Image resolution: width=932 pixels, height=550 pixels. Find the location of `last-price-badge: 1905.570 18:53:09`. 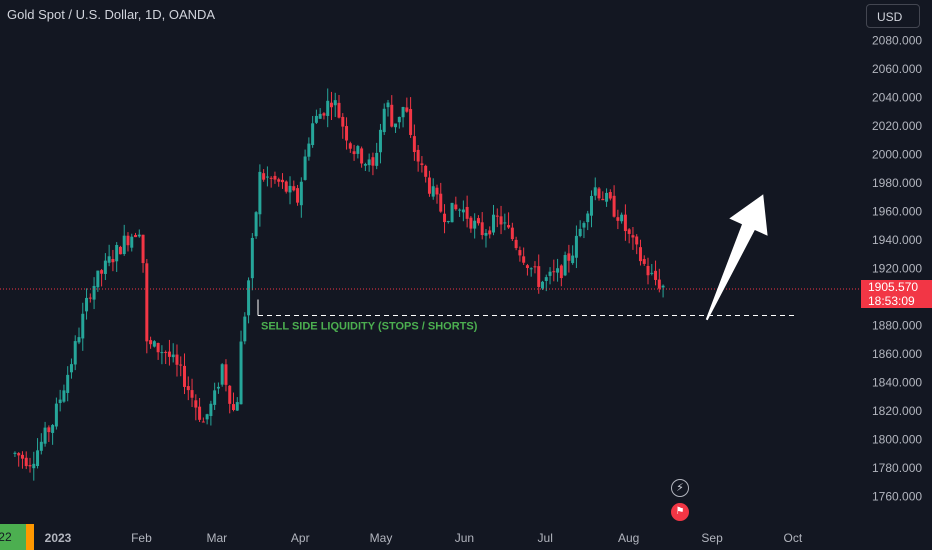

last-price-badge: 1905.570 18:53:09 is located at coordinates (896, 294).